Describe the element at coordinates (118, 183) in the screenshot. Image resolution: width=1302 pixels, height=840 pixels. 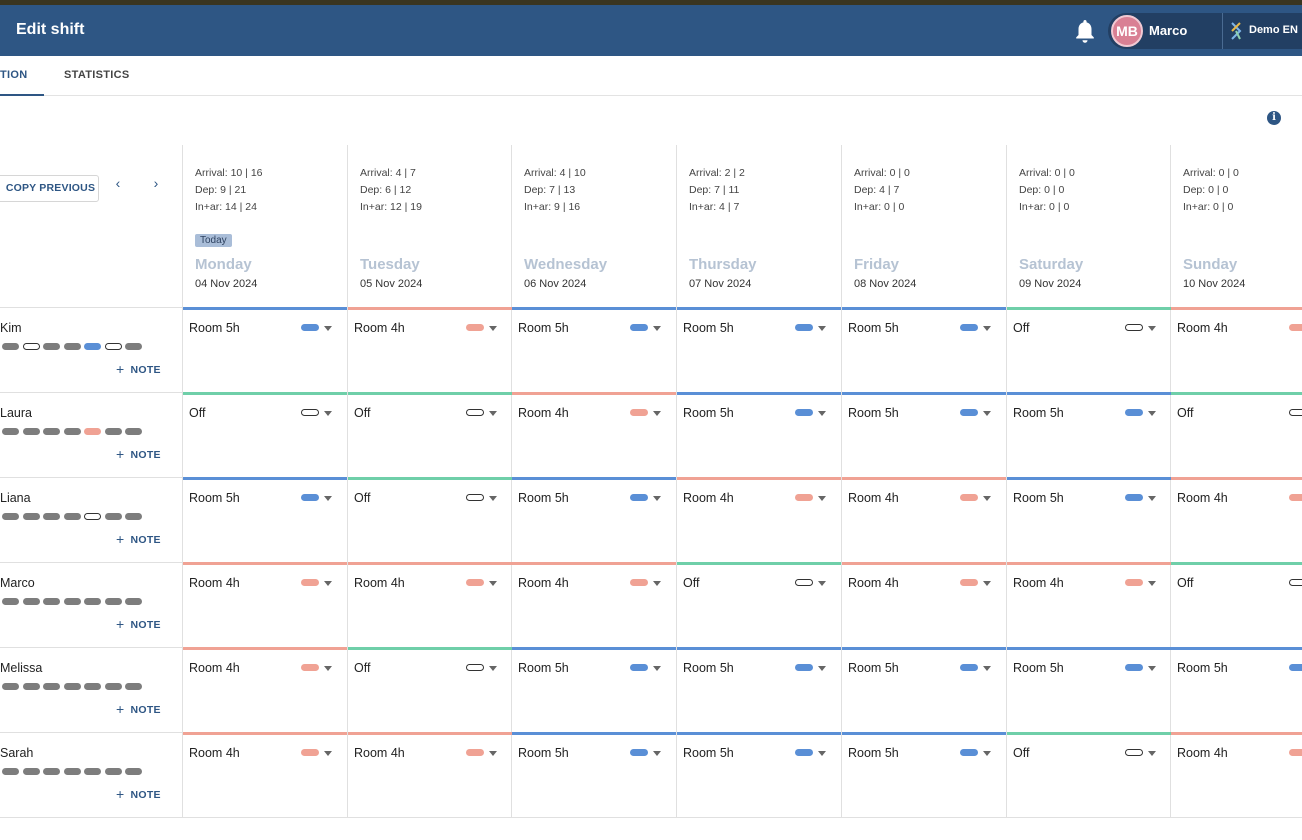
I see `chevron-left-icon: ‹` at that location.